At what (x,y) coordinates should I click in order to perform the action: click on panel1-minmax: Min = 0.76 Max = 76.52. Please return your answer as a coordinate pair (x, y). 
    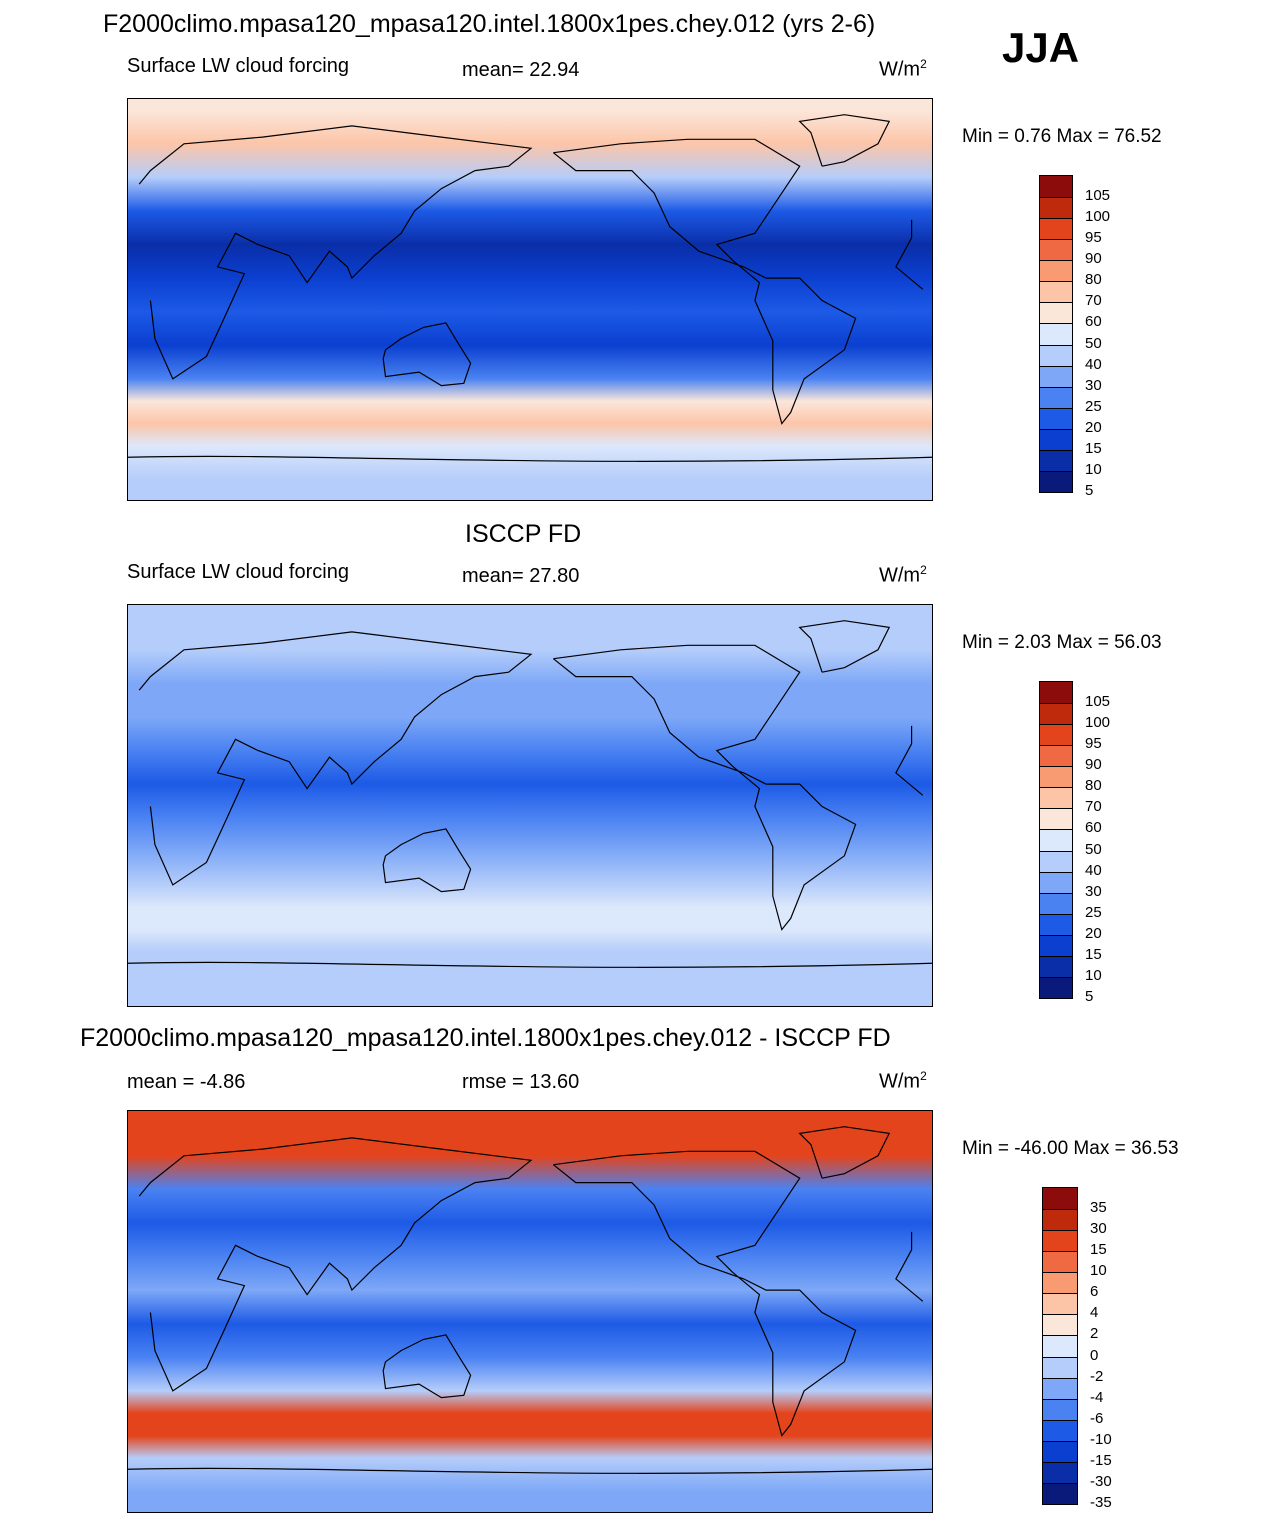
    Looking at the image, I should click on (1062, 136).